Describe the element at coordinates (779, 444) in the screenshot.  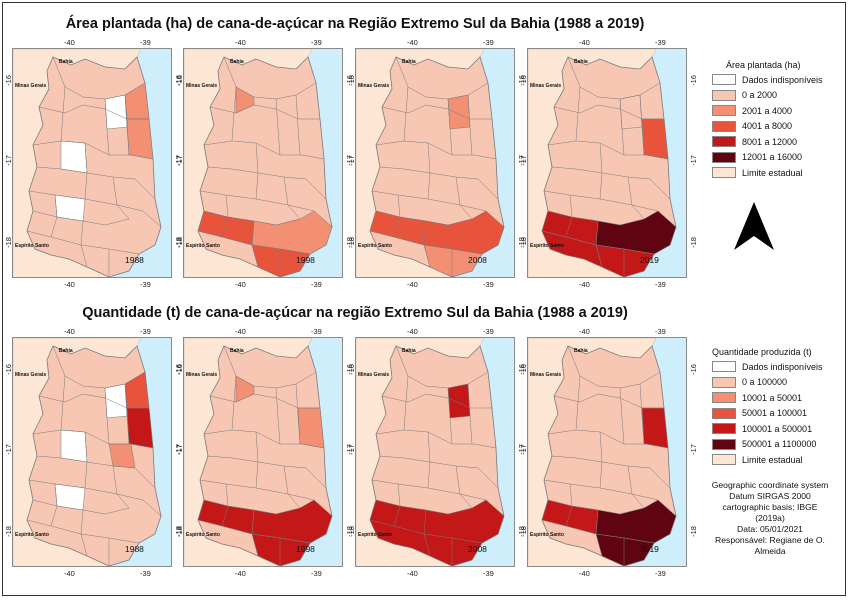
I see `legend-label: 500001 a 1100000` at that location.